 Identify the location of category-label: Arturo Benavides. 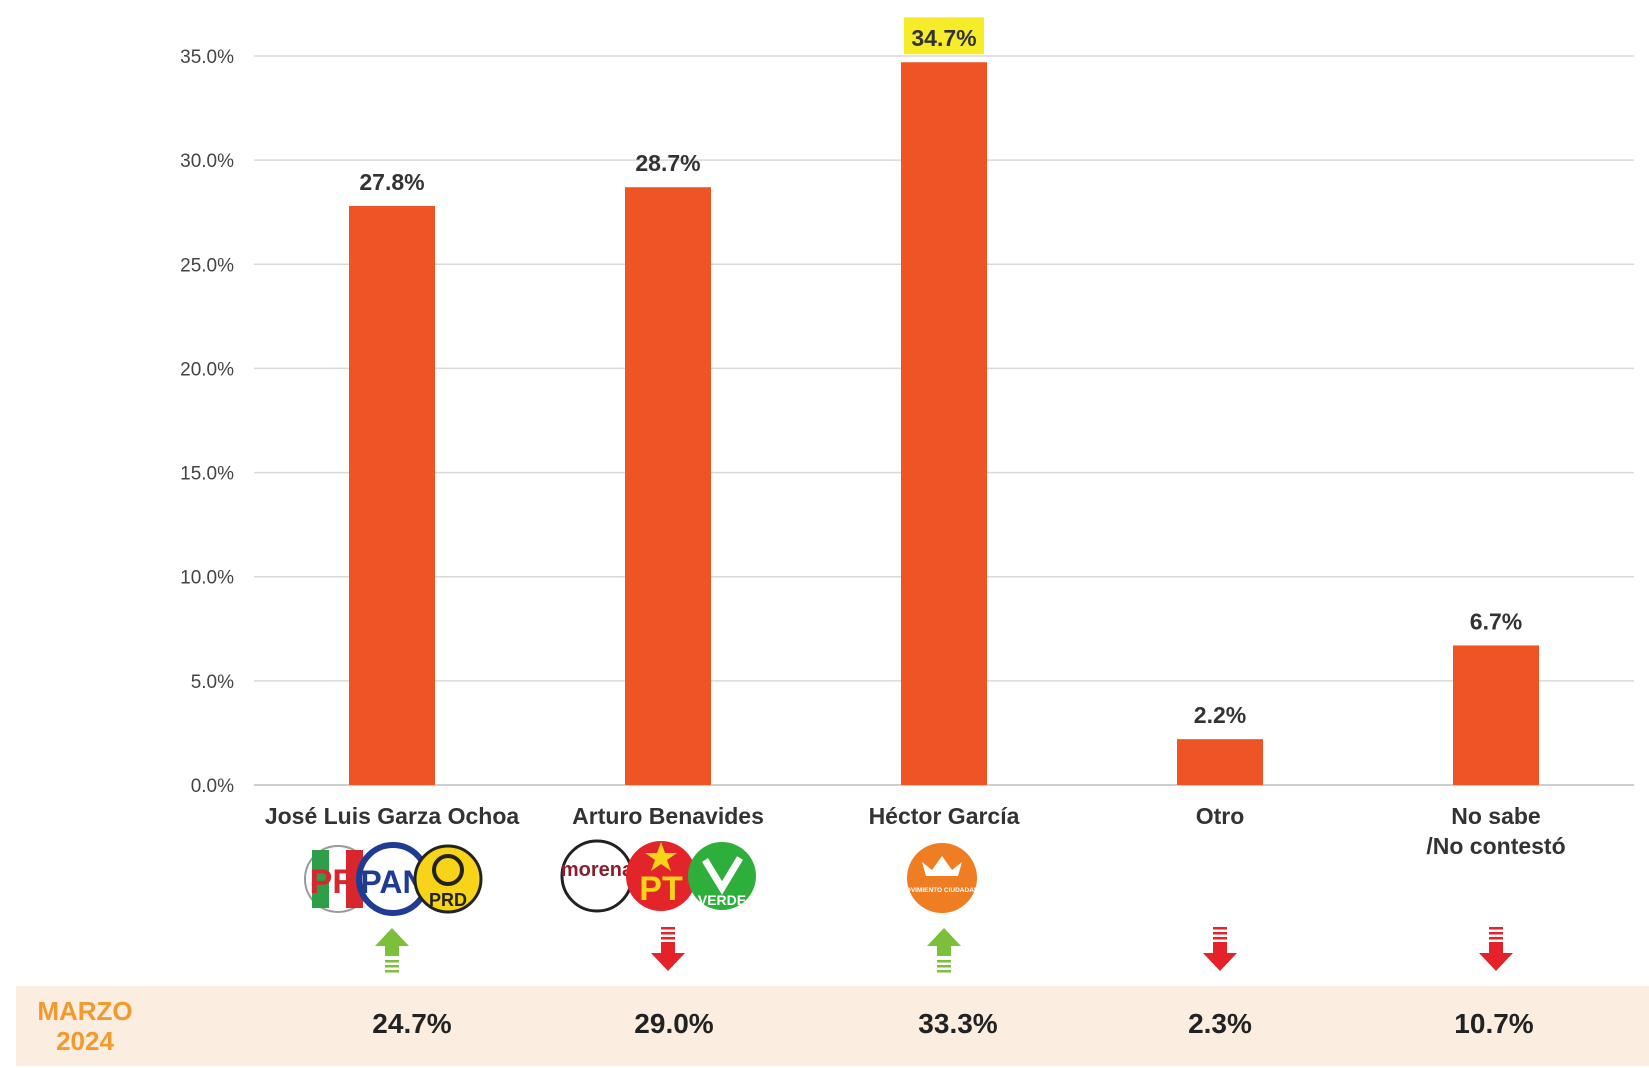
(668, 816).